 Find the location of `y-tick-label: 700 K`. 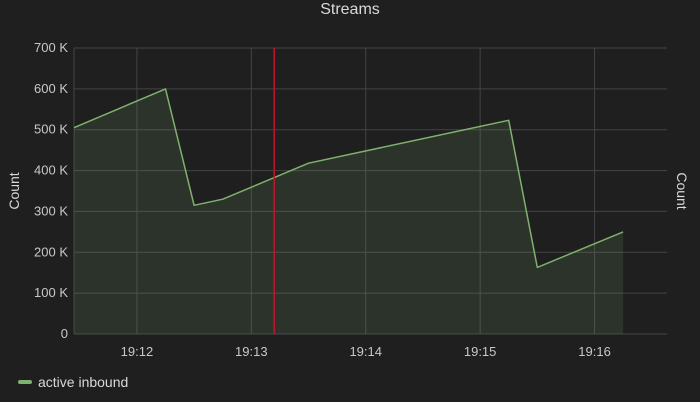

y-tick-label: 700 K is located at coordinates (51, 47).